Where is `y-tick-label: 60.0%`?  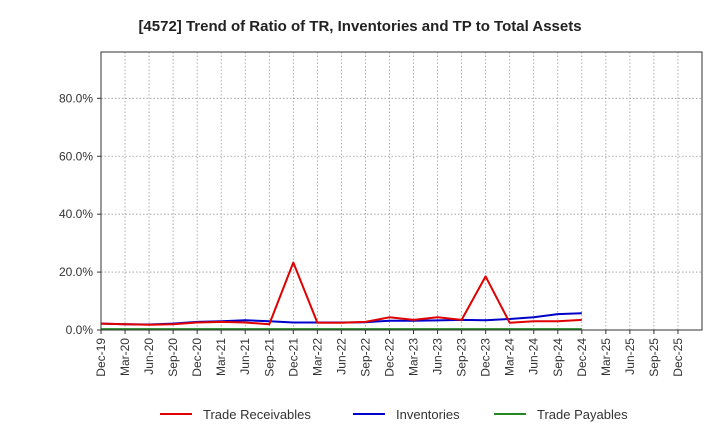 y-tick-label: 60.0% is located at coordinates (76, 156).